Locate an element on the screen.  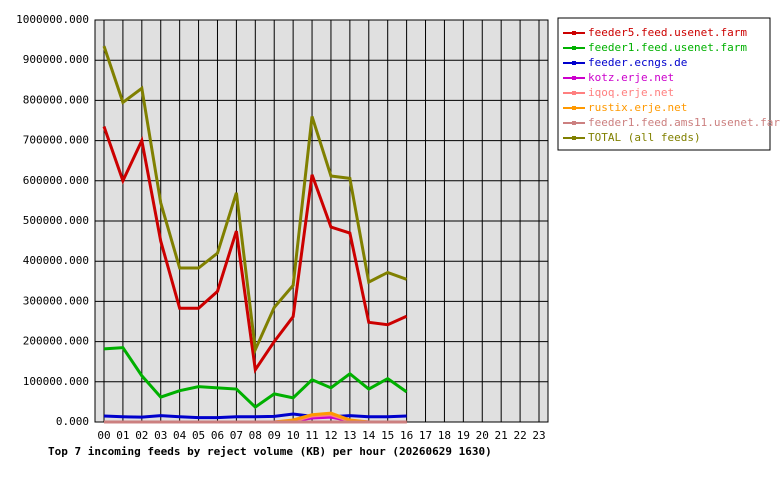
legend-label: rustix.erje.net is located at coordinates (637, 107).